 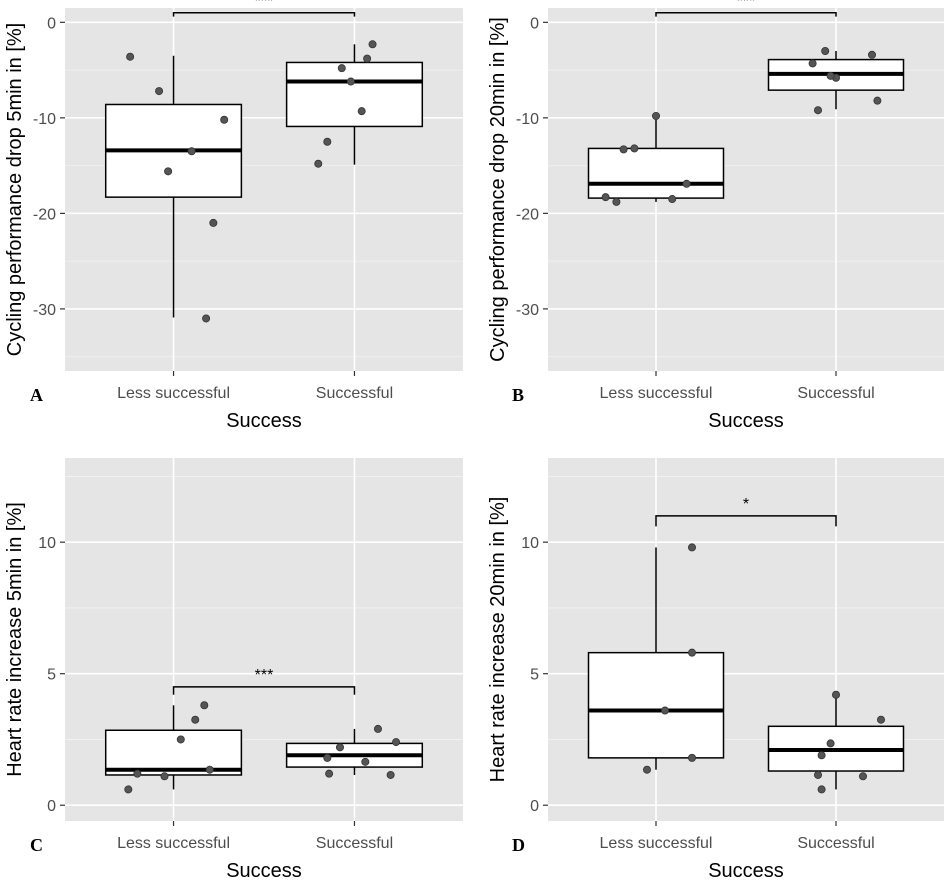 What do you see at coordinates (36, 845) in the screenshot?
I see `panel-letter: C` at bounding box center [36, 845].